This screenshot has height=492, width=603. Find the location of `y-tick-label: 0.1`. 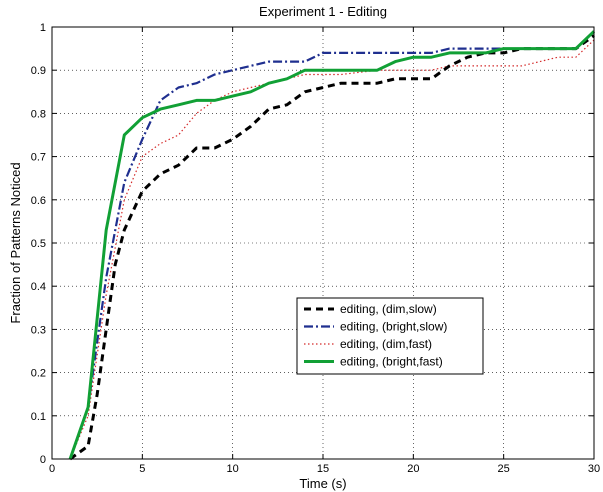

y-tick-label: 0.1 is located at coordinates (38, 417).